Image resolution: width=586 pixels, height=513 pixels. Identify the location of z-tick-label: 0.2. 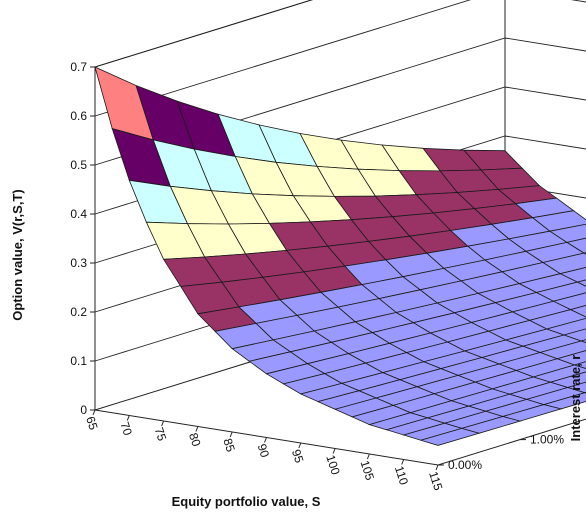
(78, 312).